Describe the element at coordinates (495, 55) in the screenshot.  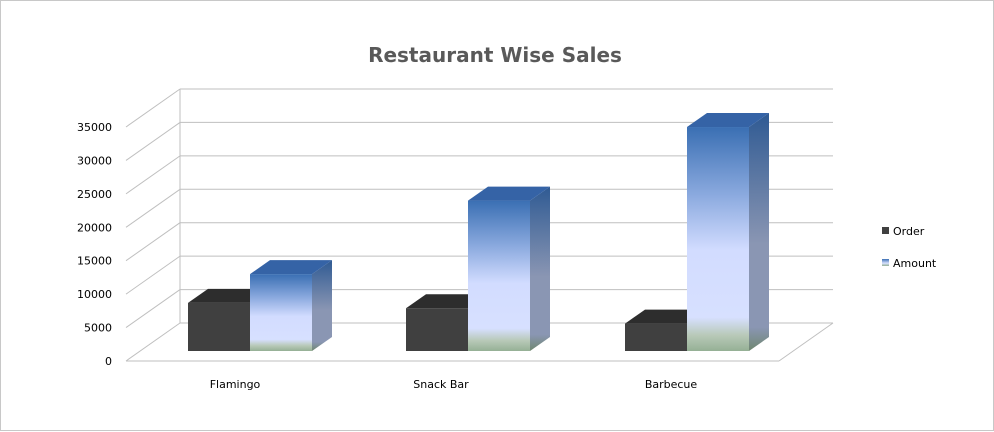
I see `chart-title: Restaurant Wise Sales` at that location.